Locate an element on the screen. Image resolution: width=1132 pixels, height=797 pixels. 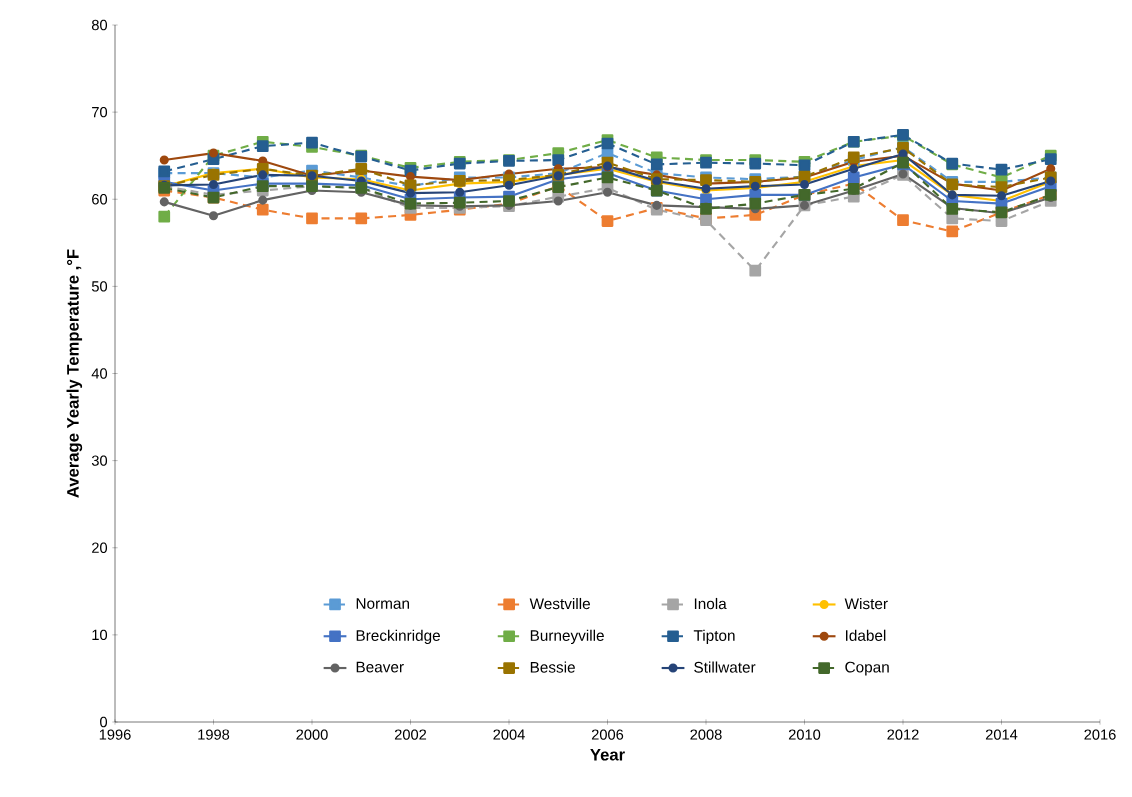
x-tick-label: 2014 is located at coordinates (1001, 734).